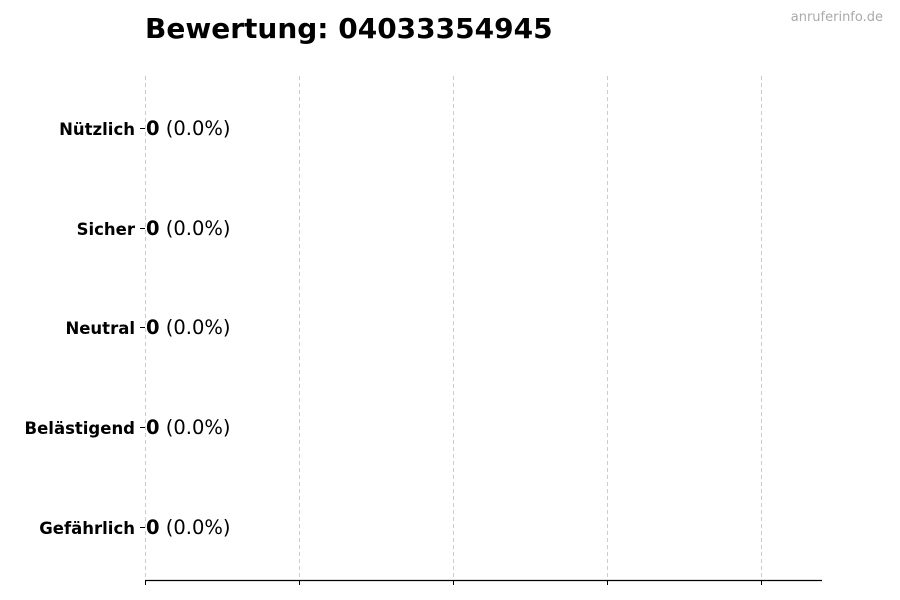  Describe the element at coordinates (97, 129) in the screenshot. I see `category-label: Nützlich` at that location.